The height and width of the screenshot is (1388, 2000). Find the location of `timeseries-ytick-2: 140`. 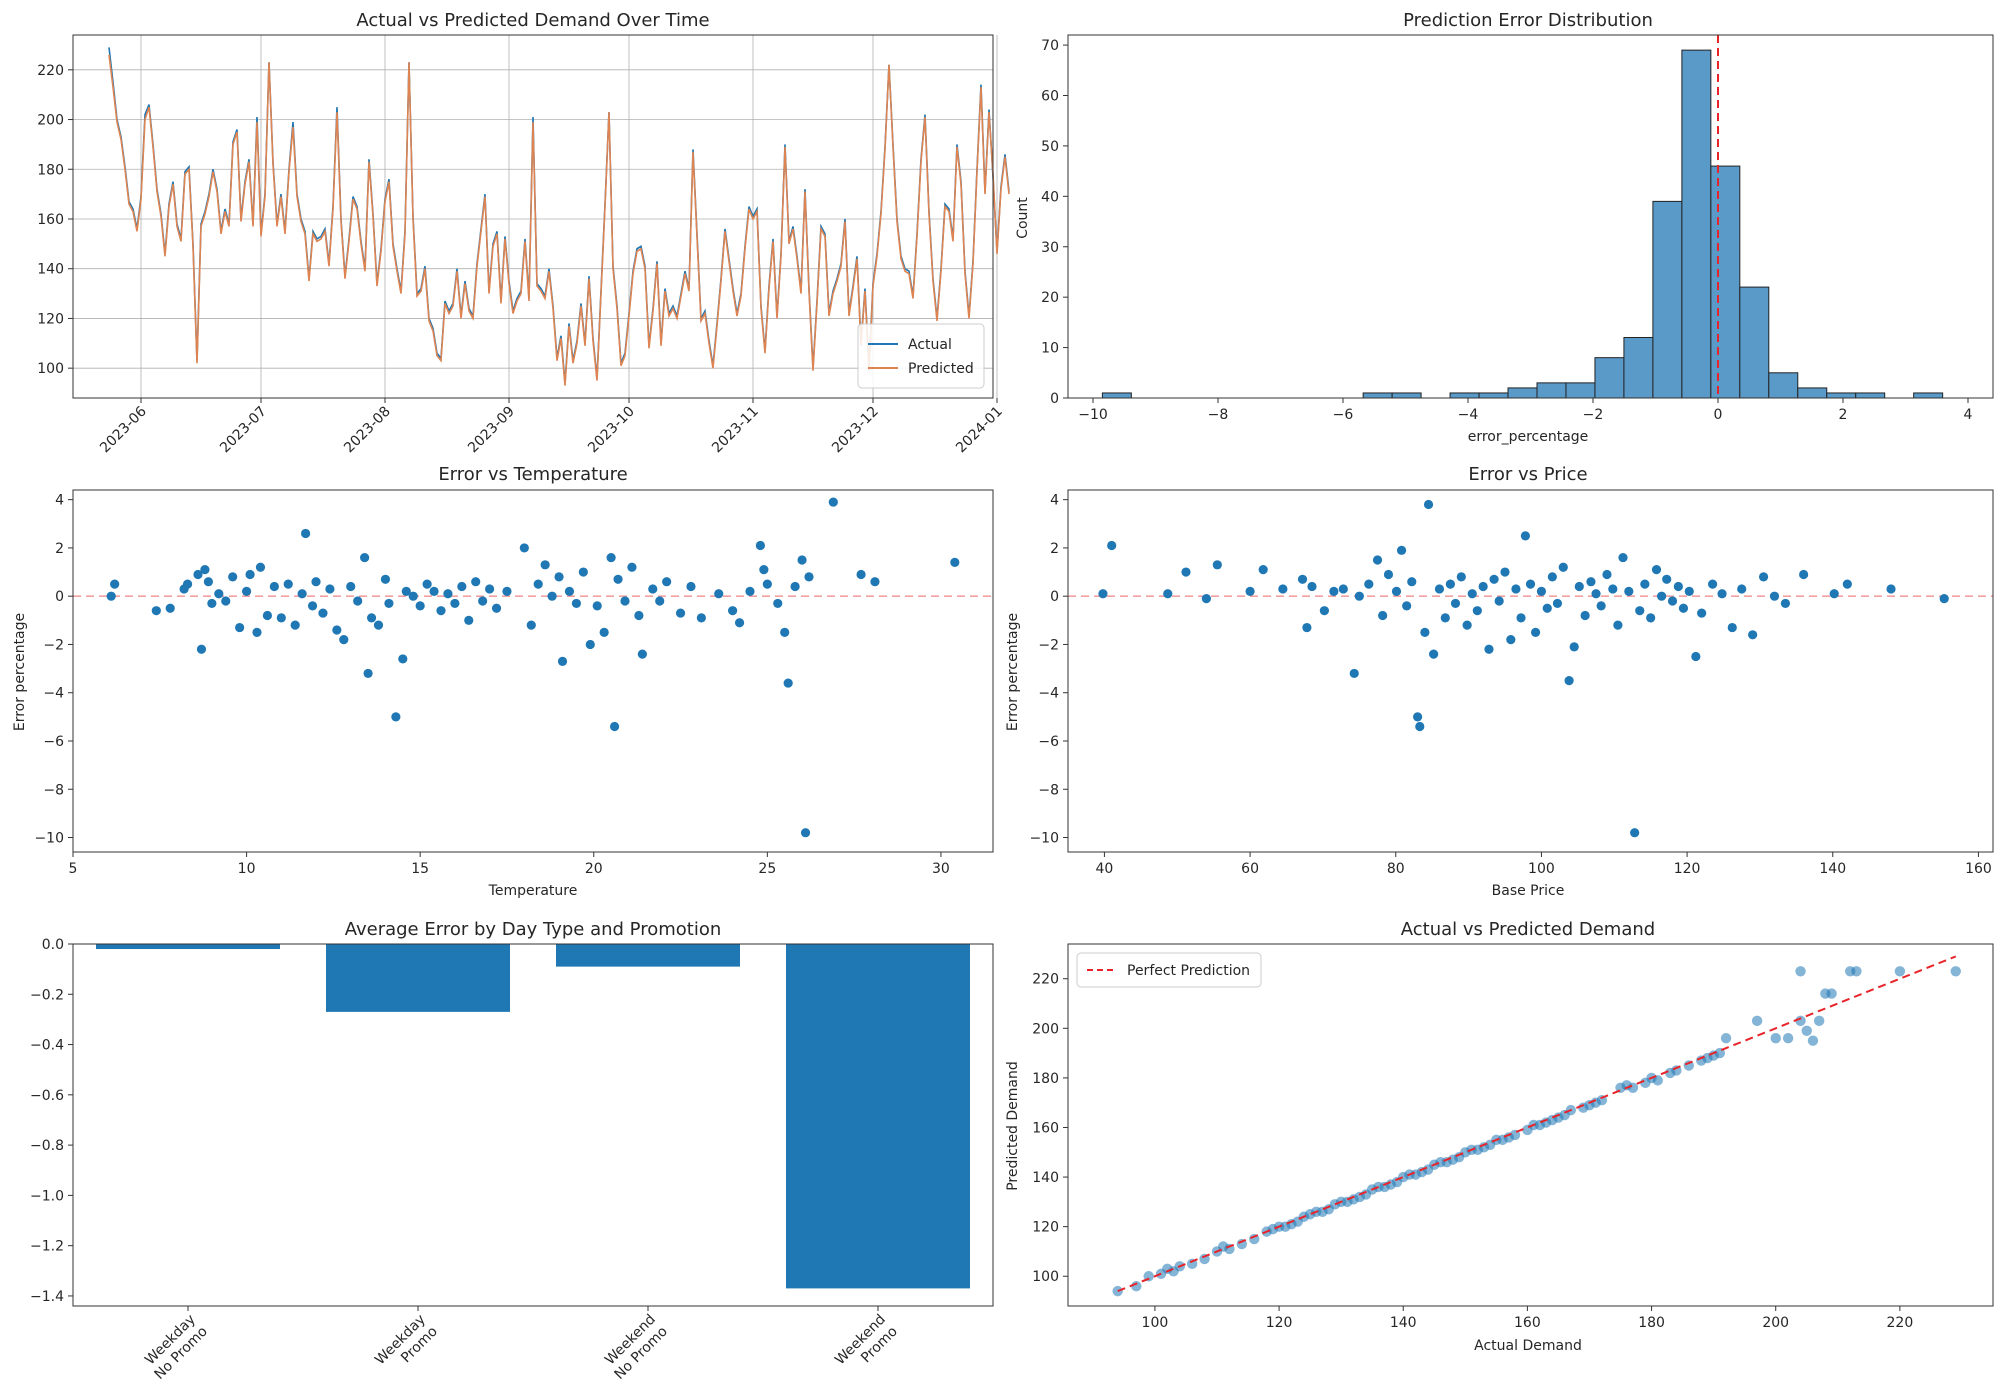

timeseries-ytick-2: 140 is located at coordinates (50, 270).